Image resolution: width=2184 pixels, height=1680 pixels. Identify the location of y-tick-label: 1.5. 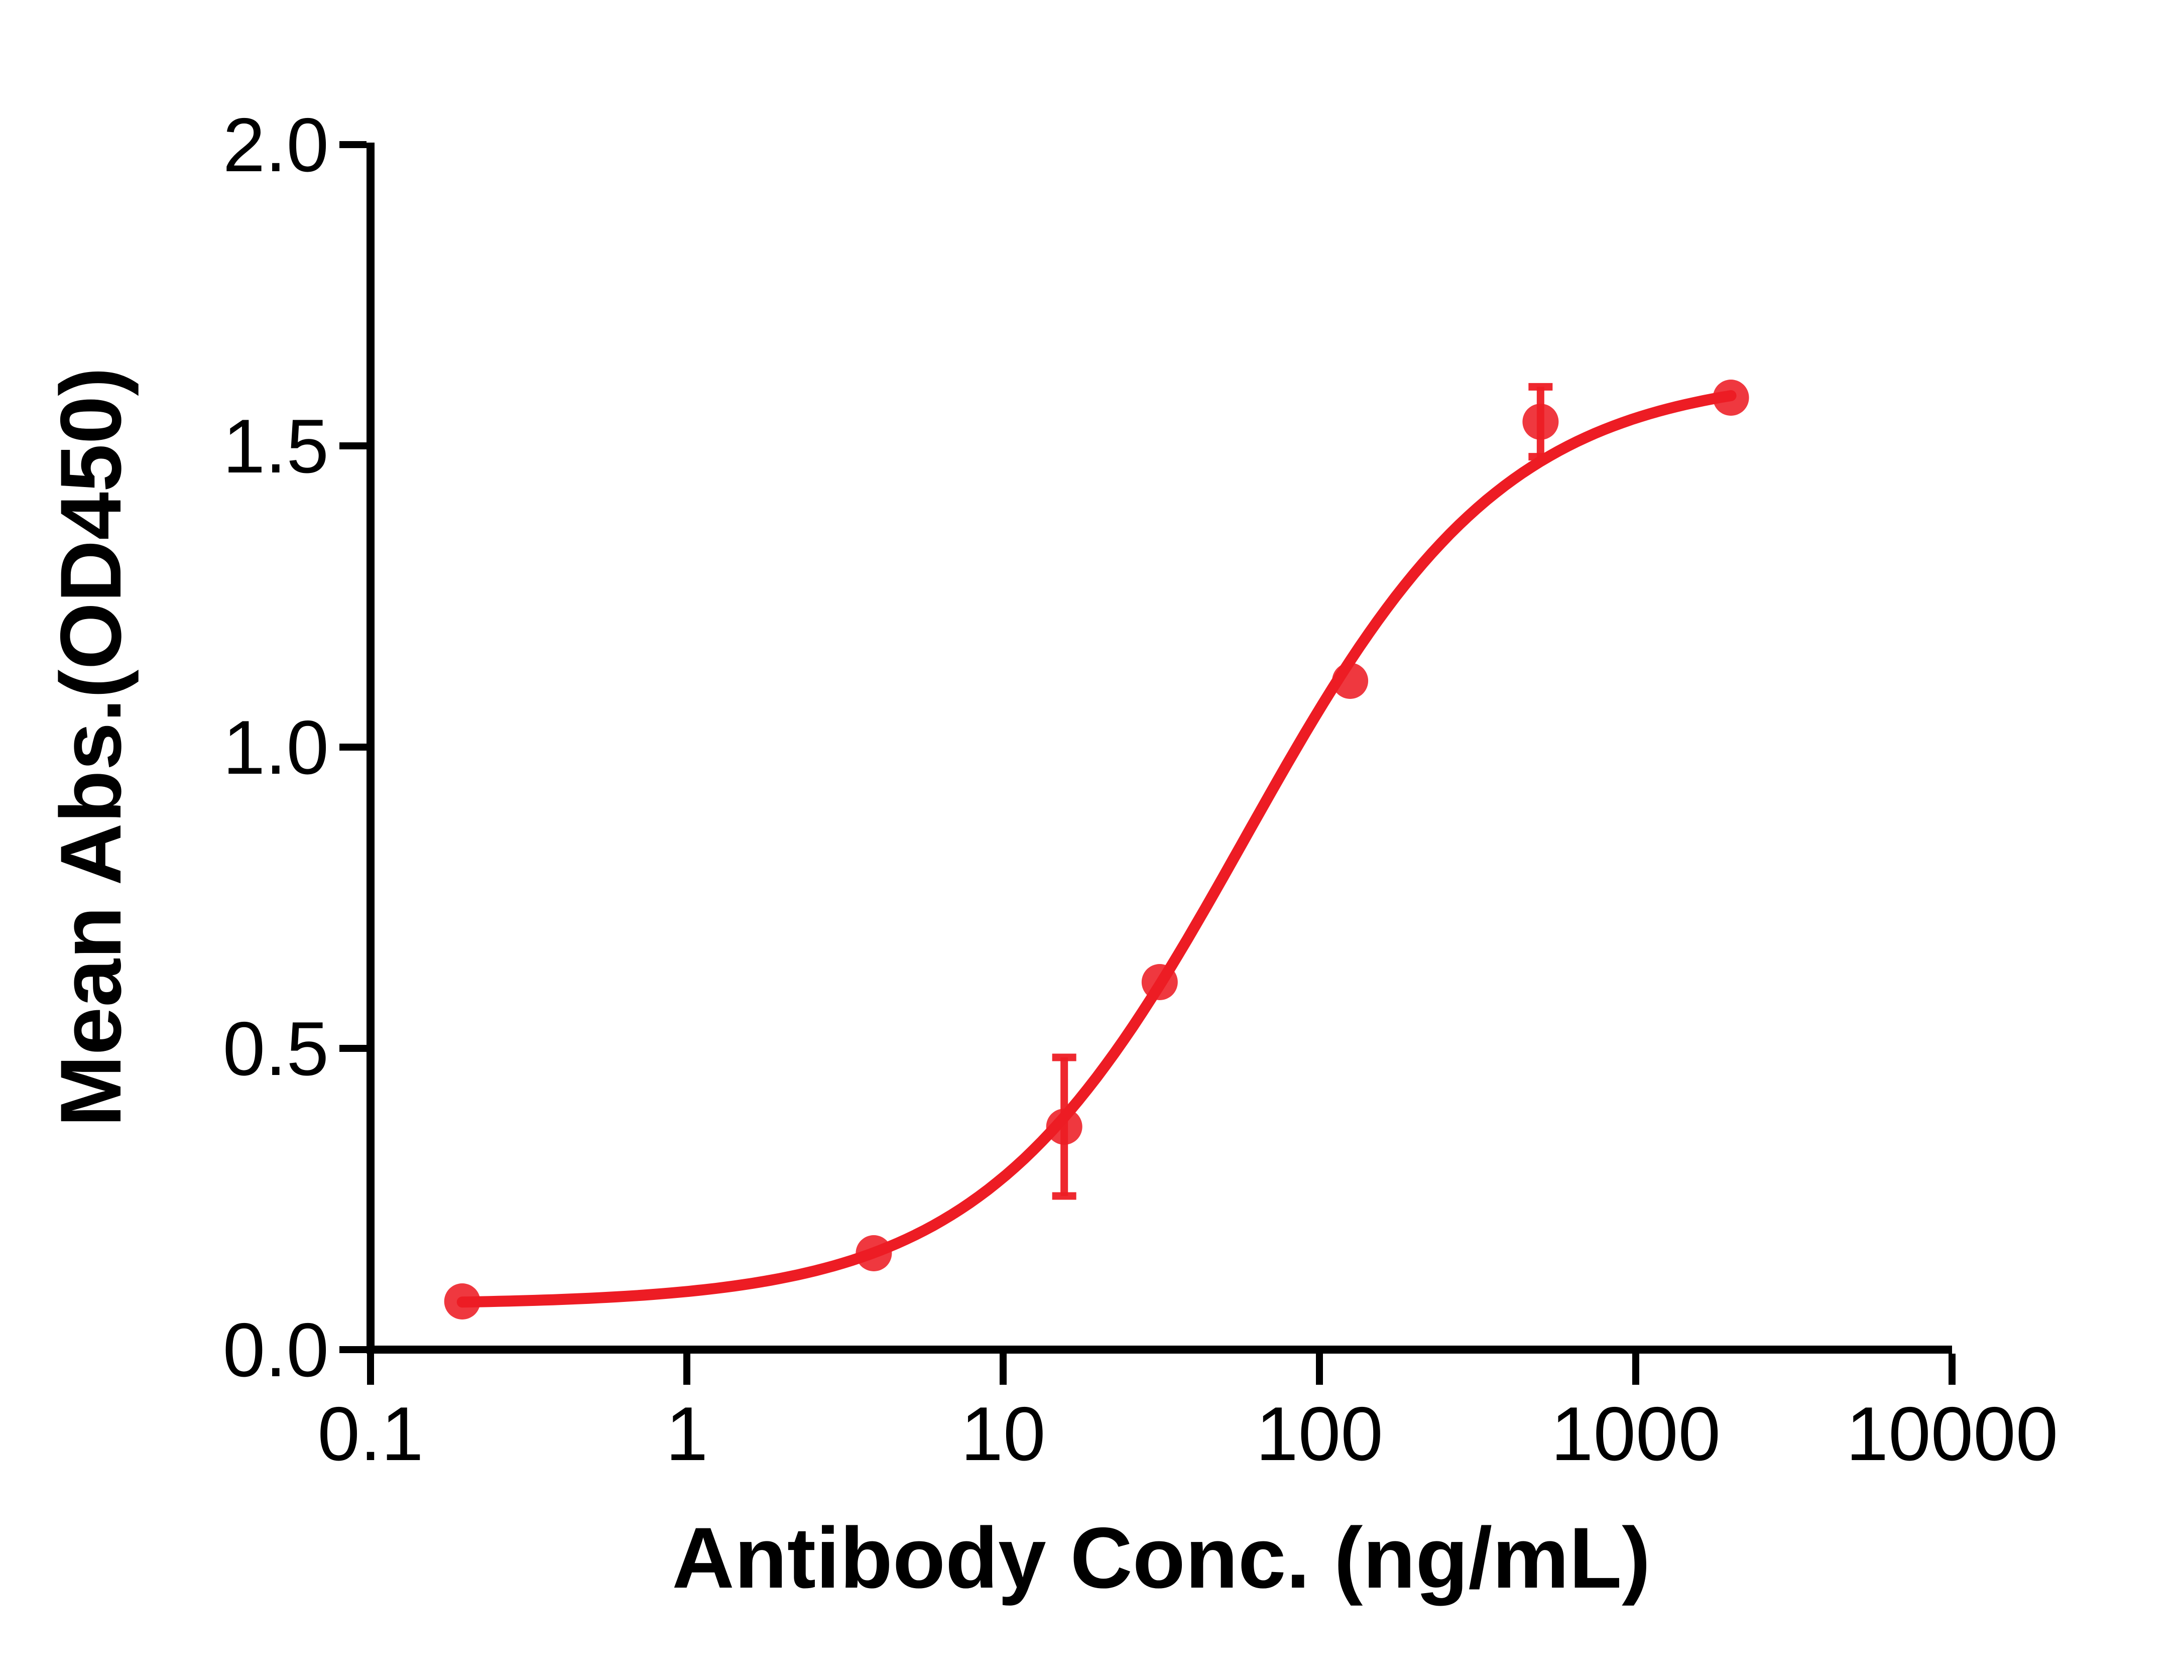
(276, 446).